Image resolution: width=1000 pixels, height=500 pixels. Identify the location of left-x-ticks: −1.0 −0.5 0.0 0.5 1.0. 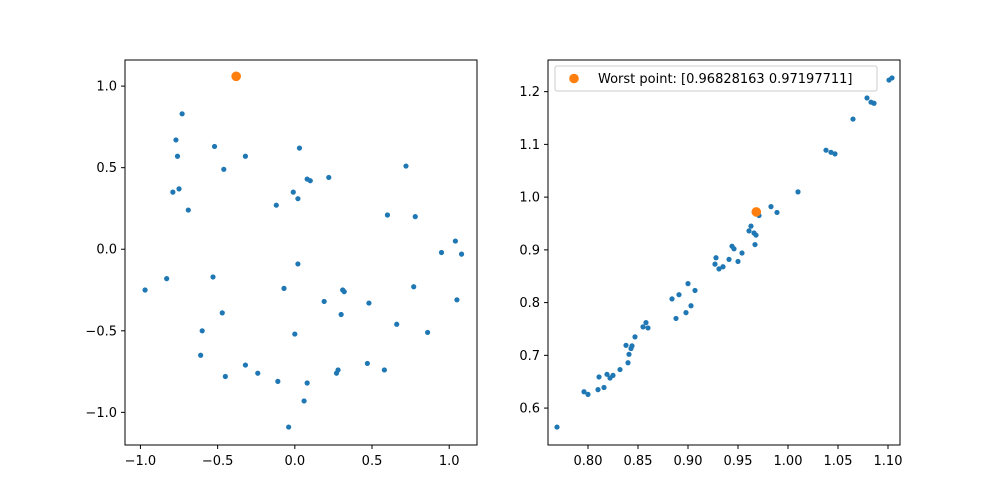
(292, 457).